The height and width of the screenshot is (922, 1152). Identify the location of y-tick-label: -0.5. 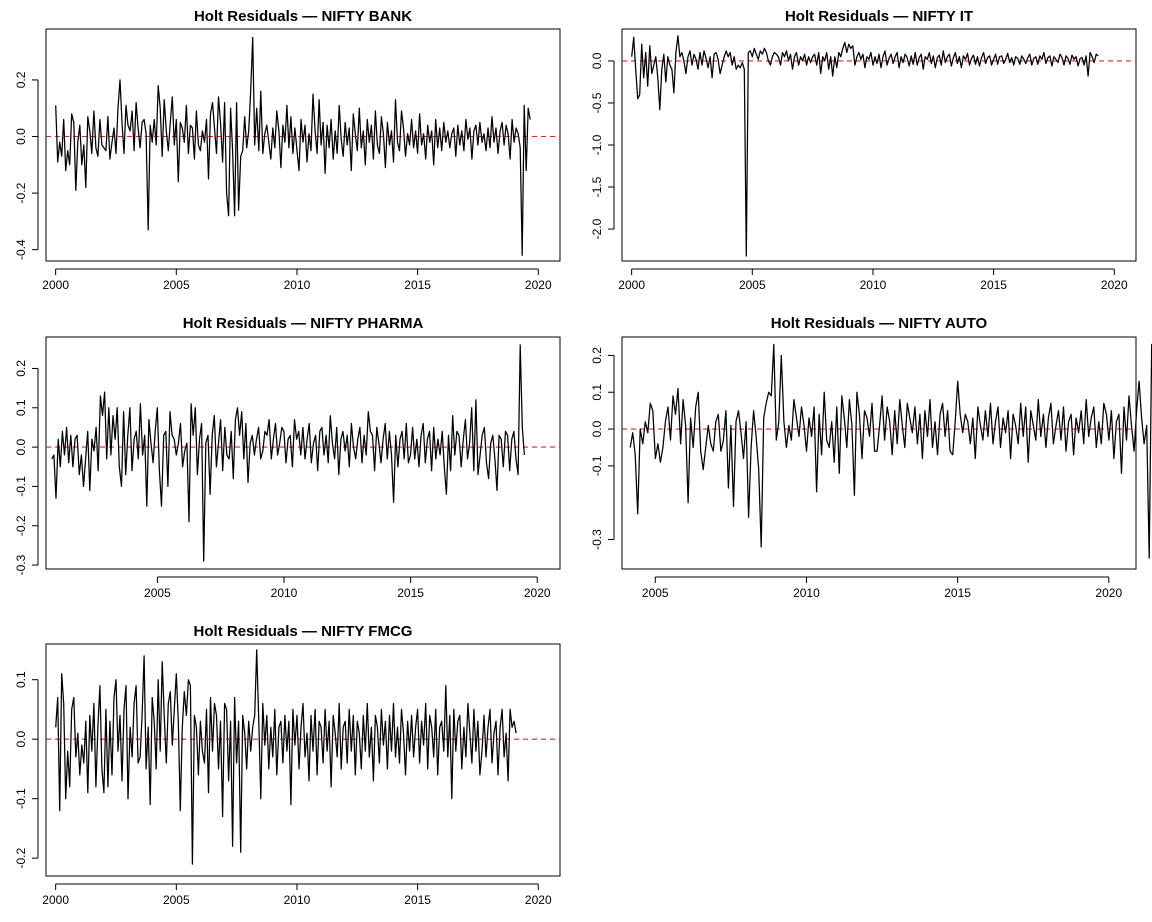
(597, 102).